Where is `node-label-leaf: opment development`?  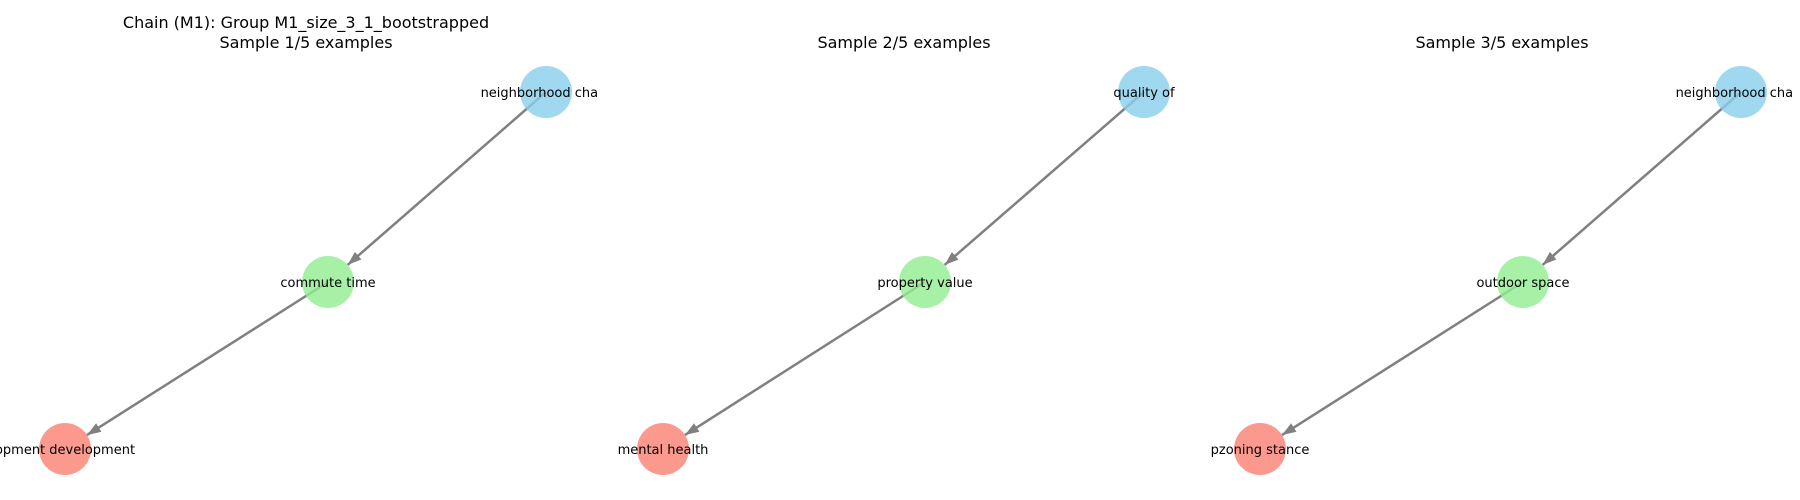 node-label-leaf: opment development is located at coordinates (67, 450).